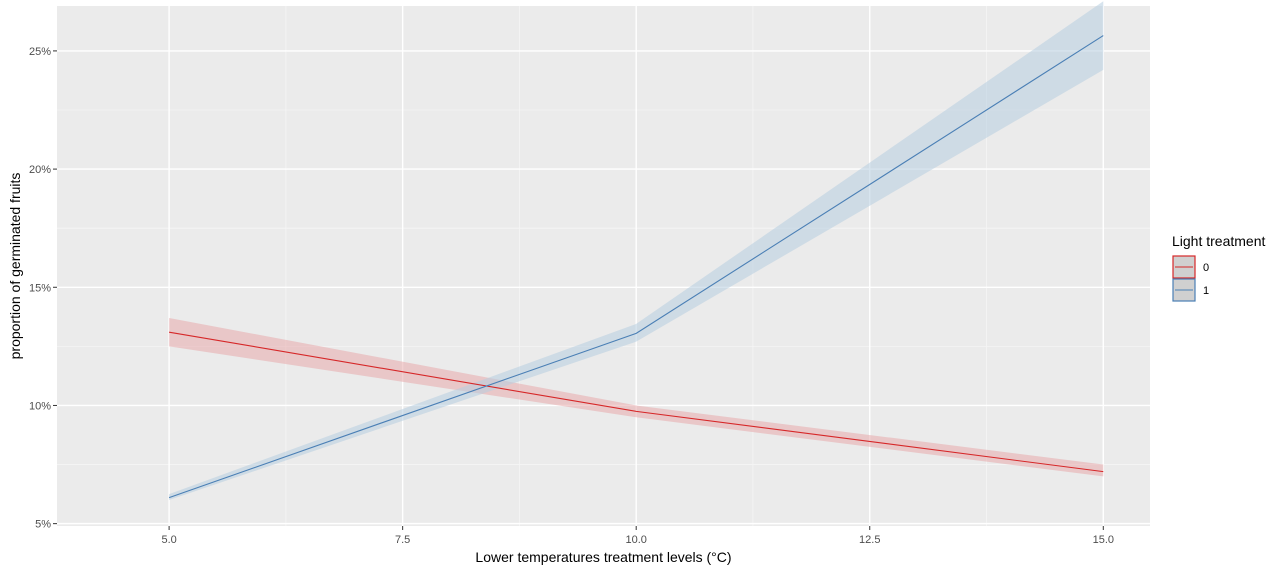 The image size is (1285, 572). Describe the element at coordinates (402, 540) in the screenshot. I see `x-tick-label: 7.5` at that location.